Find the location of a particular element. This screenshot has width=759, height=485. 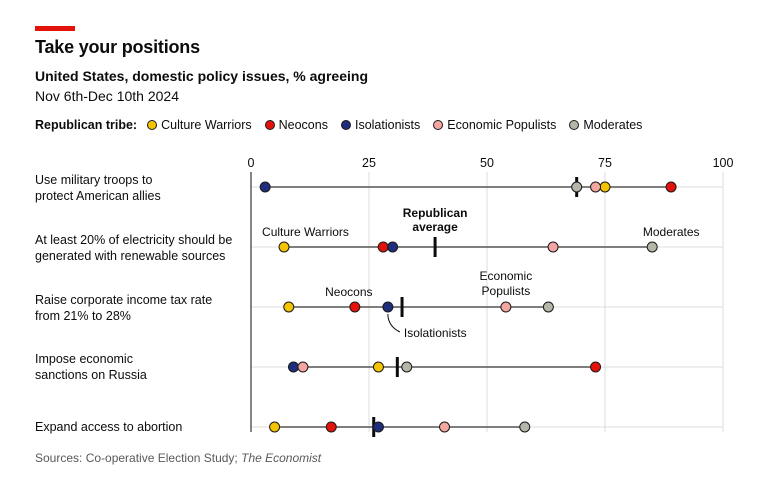

legend-label: Economic Populists is located at coordinates (502, 125).